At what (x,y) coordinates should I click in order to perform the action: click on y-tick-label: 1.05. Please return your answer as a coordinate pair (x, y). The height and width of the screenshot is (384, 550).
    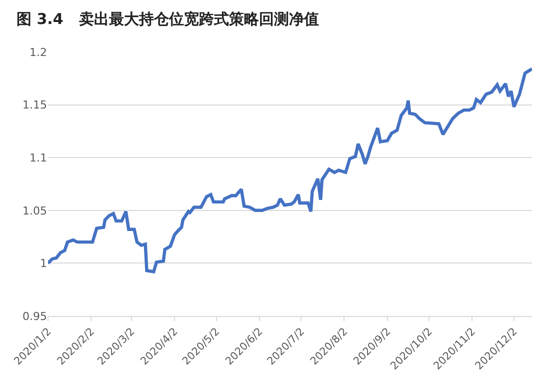
    Looking at the image, I should click on (34, 211).